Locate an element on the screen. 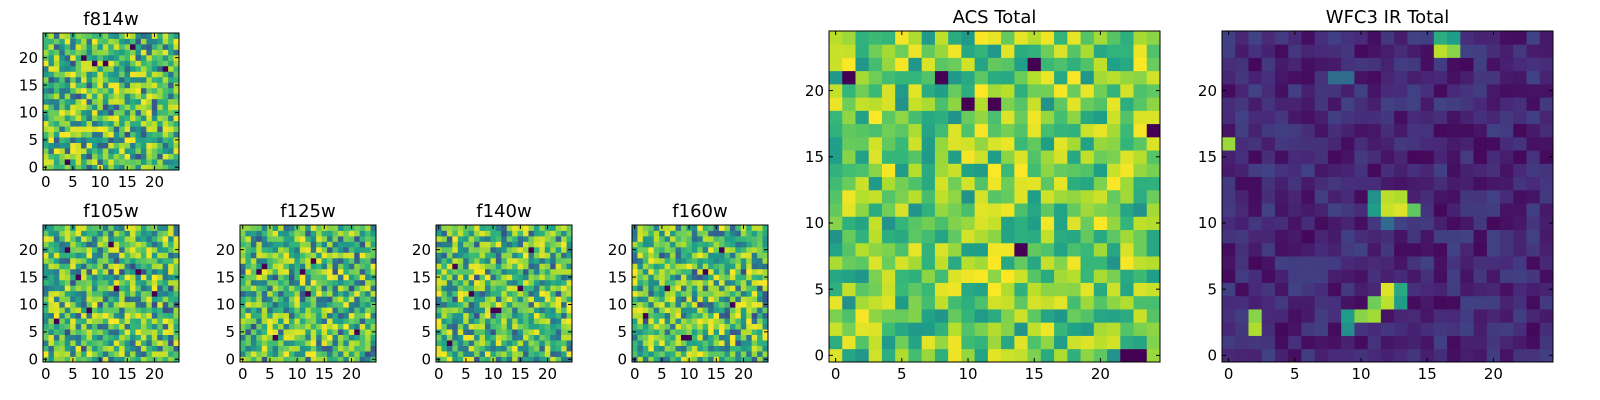 Image resolution: width=1600 pixels, height=400 pixels. x-tick-label: 10 is located at coordinates (100, 182).